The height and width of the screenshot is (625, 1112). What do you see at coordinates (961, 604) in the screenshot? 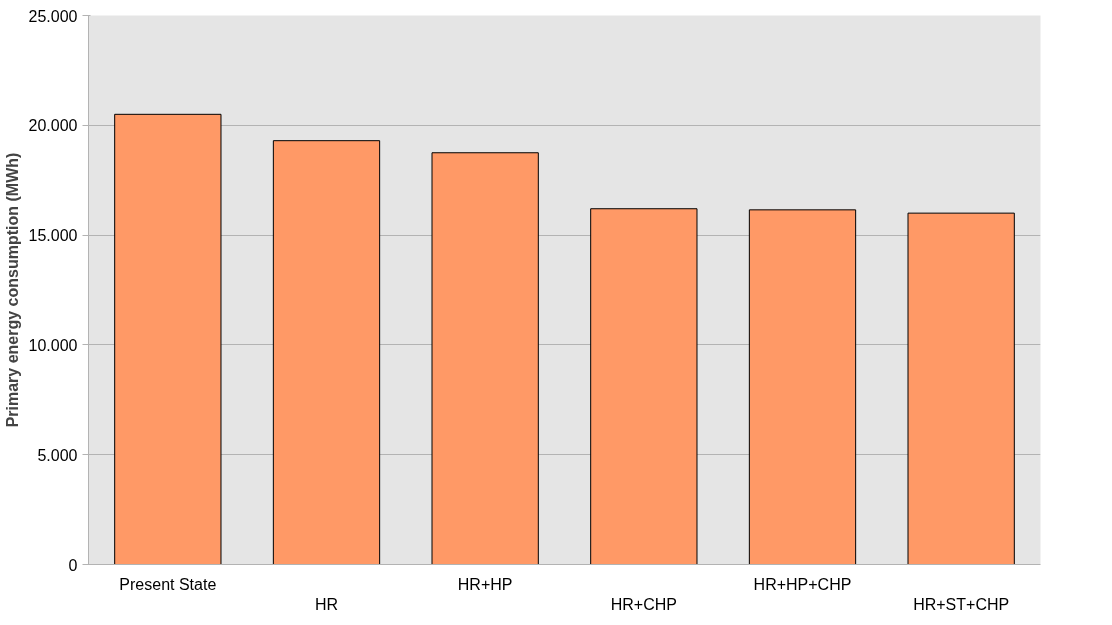
I see `x-tick-label: HR+ST+CHP` at bounding box center [961, 604].